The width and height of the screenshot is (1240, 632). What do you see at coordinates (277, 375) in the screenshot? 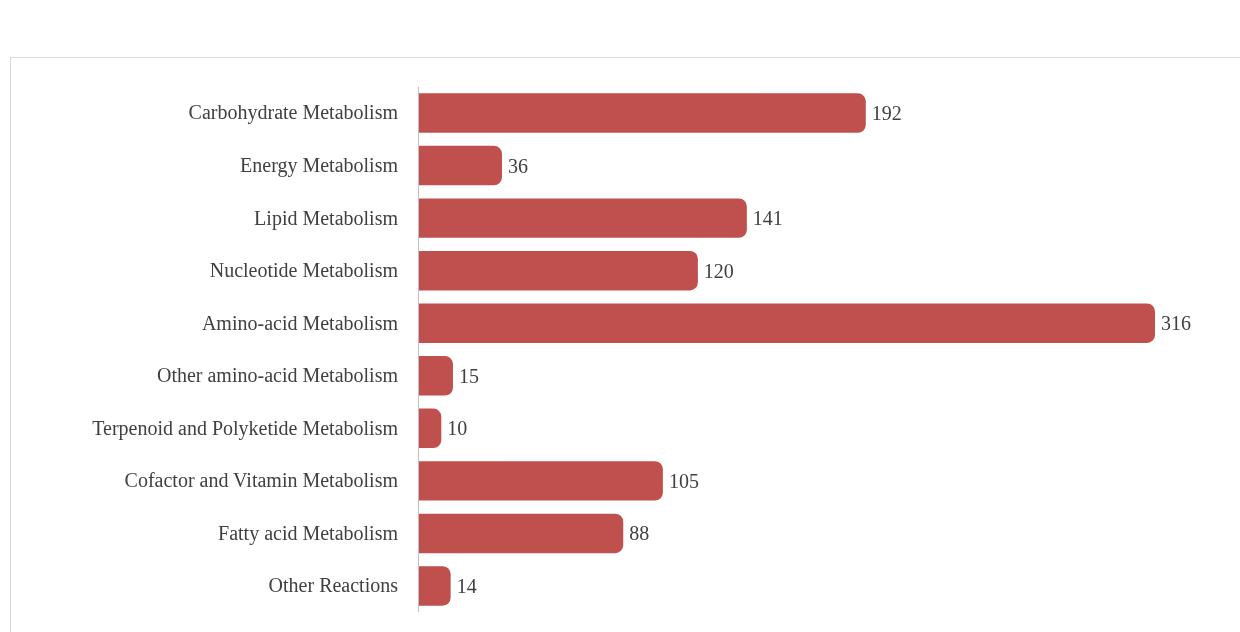
I see `y-tick-label: Other amino-acid Metabolism` at bounding box center [277, 375].